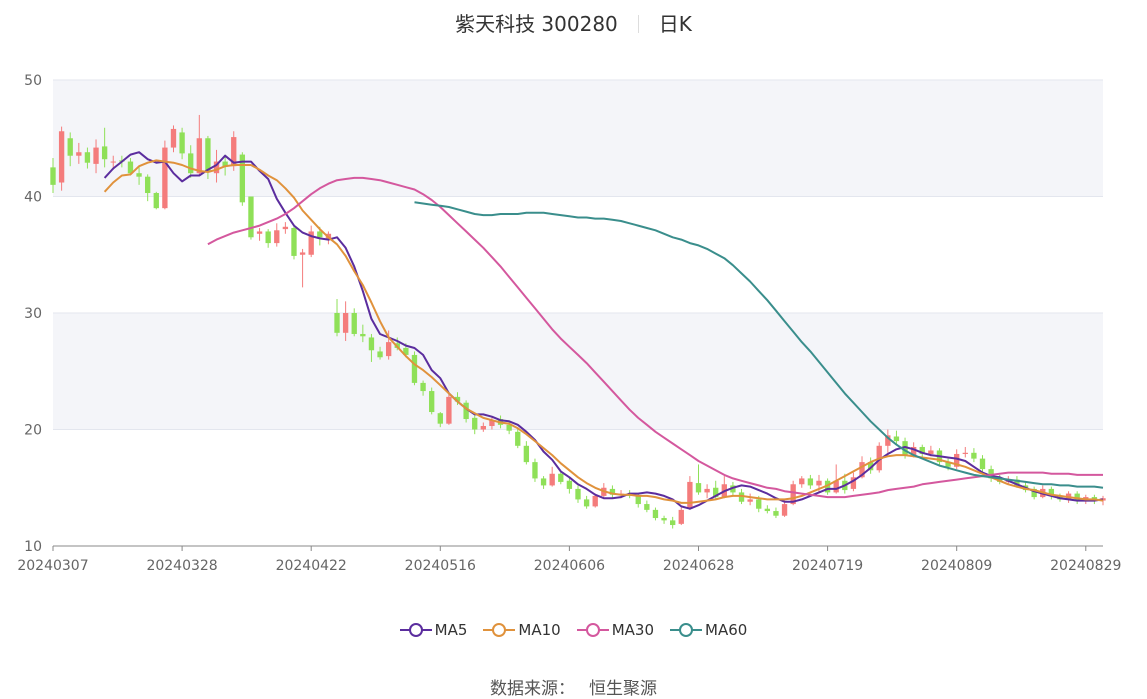 Image resolution: width=1147 pixels, height=699 pixels. What do you see at coordinates (708, 629) in the screenshot?
I see `legend-item-ma60: MA60` at bounding box center [708, 629].